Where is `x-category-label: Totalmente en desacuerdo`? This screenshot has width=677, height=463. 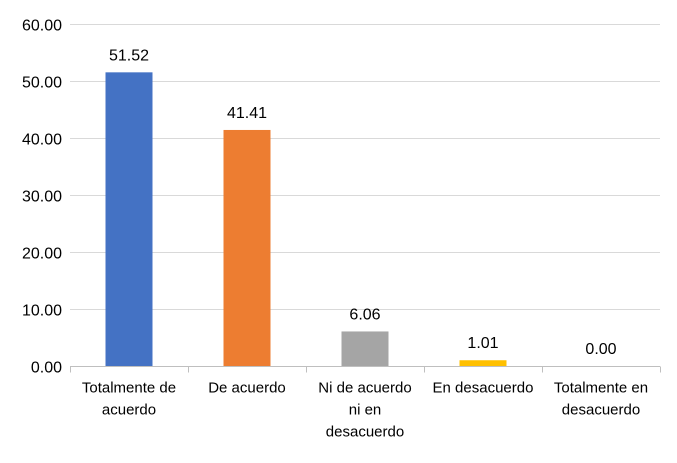
x-category-label: Totalmente en desacuerdo is located at coordinates (601, 399).